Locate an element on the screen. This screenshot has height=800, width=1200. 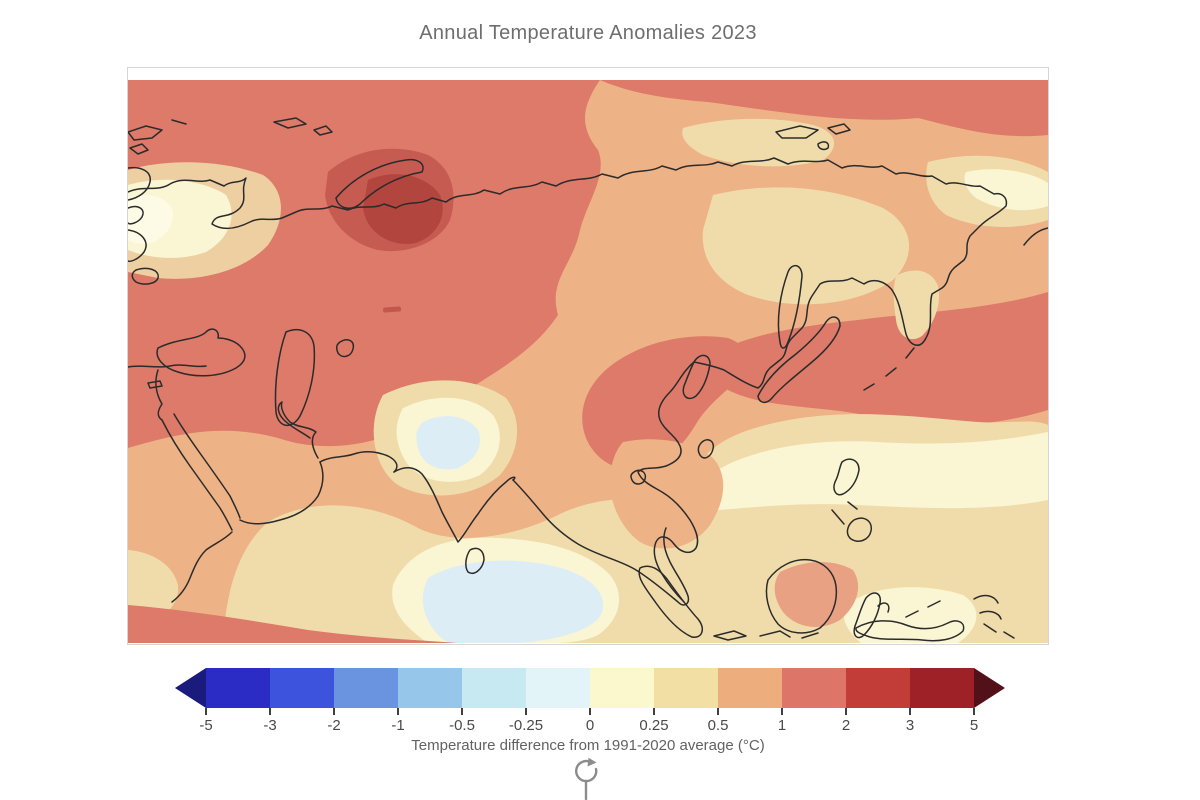
coast-hainan is located at coordinates (638, 477).